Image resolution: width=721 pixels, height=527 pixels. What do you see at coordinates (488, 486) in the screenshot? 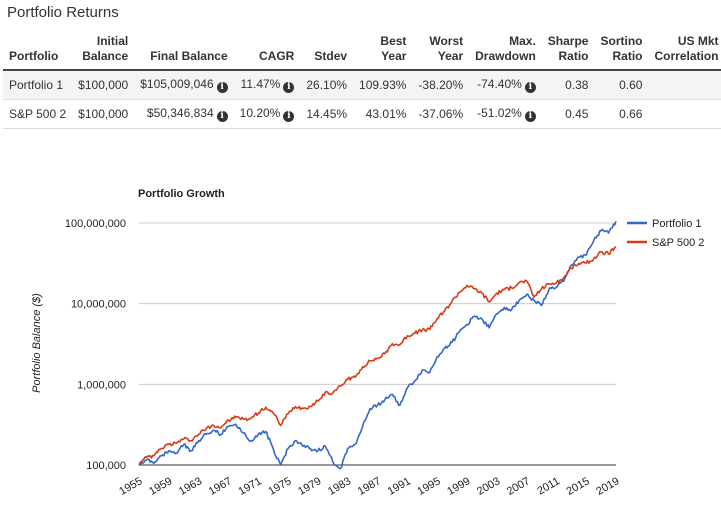
I see `x-tick-label: 2003` at bounding box center [488, 486].